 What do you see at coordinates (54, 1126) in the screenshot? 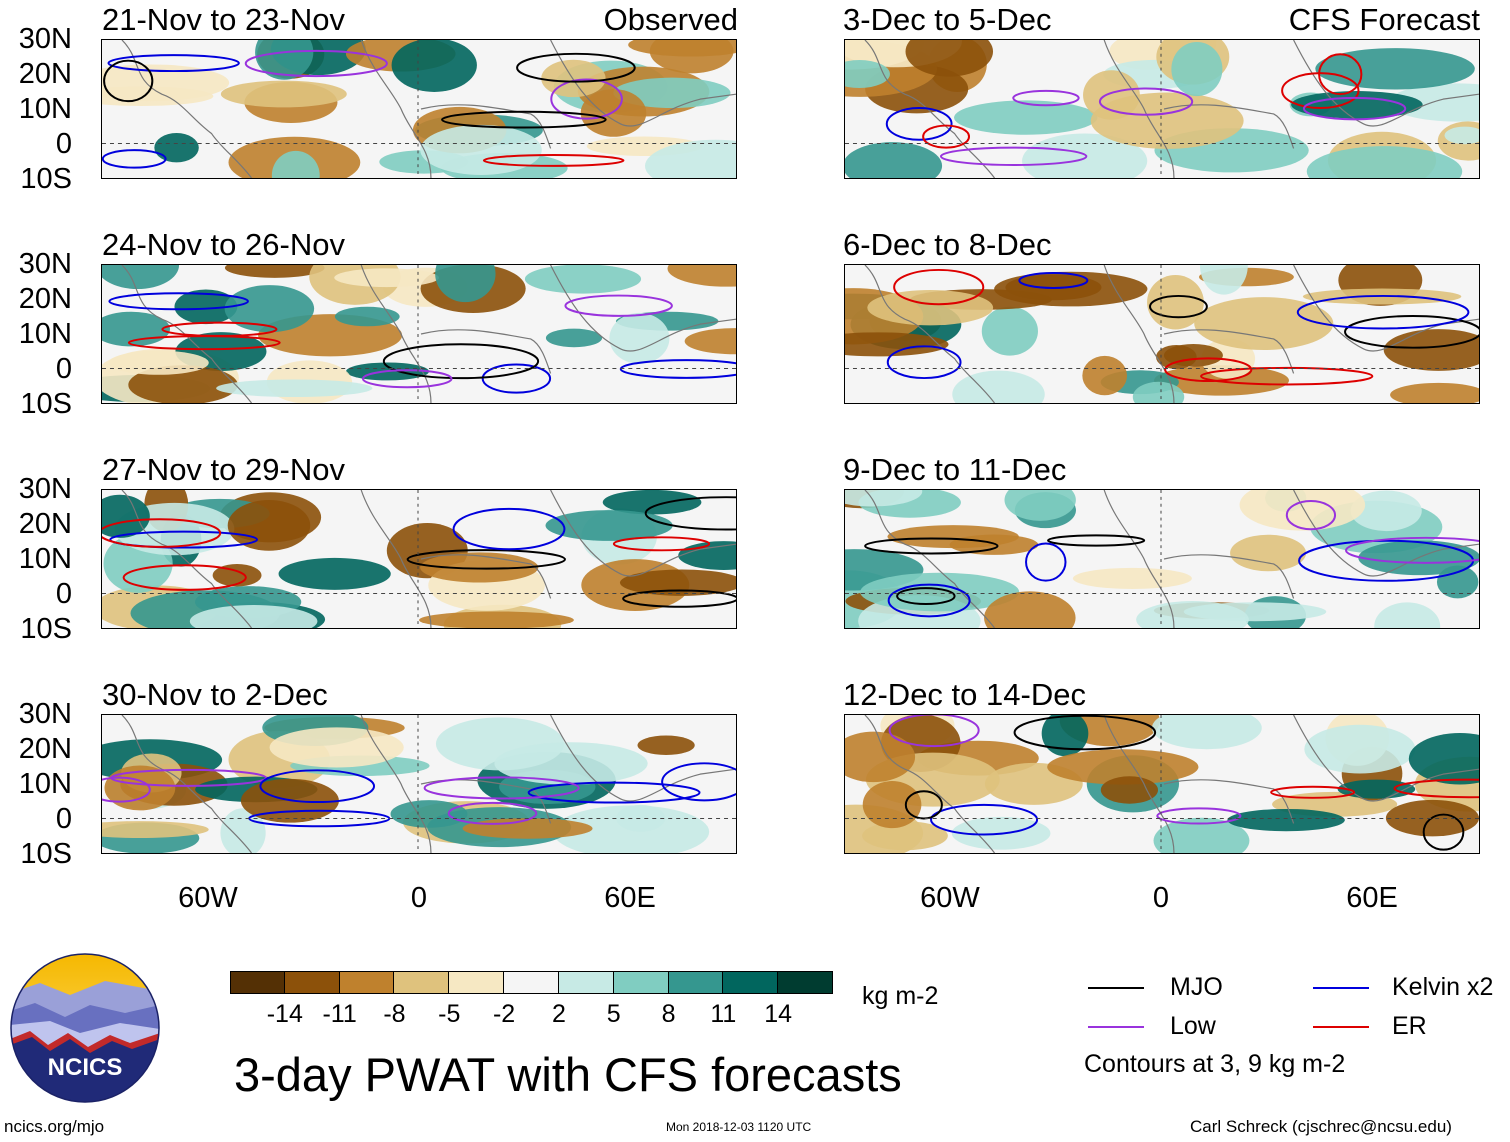
I see `footer-url: ncics.org/mjo` at bounding box center [54, 1126].